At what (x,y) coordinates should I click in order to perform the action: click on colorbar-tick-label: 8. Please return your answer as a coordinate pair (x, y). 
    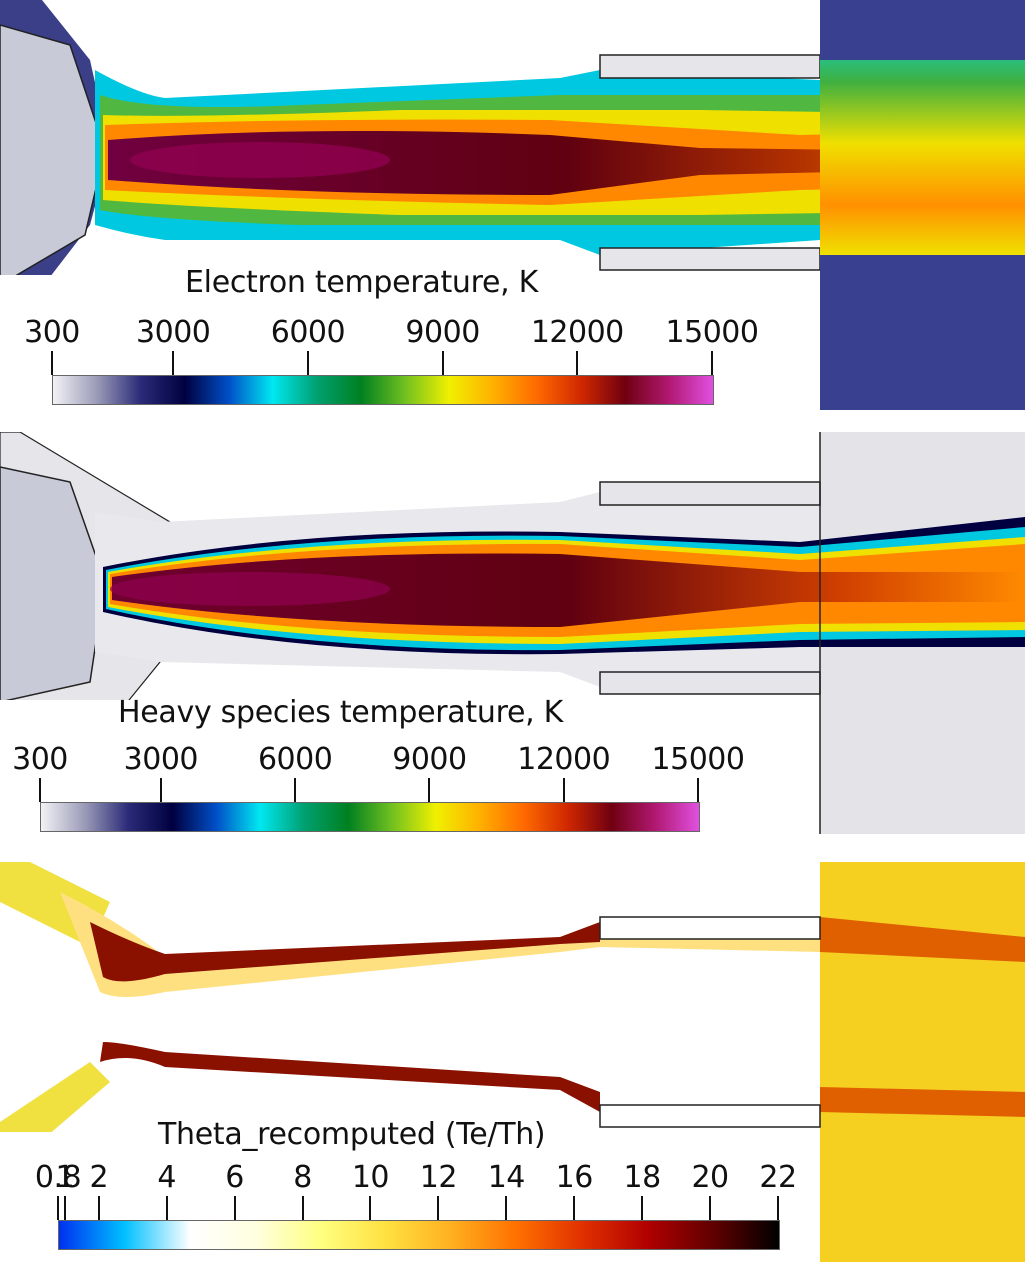
    Looking at the image, I should click on (302, 1177).